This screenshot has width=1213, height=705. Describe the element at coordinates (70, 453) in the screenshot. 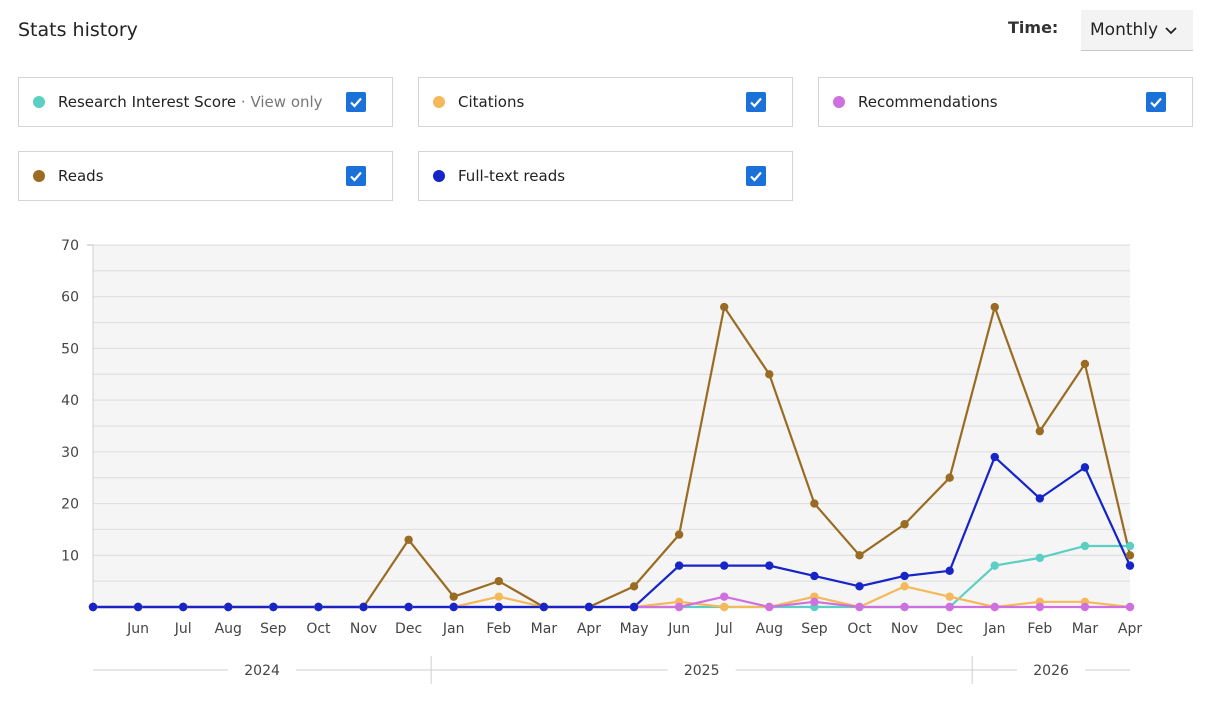

I see `y-tick-label: 30` at that location.